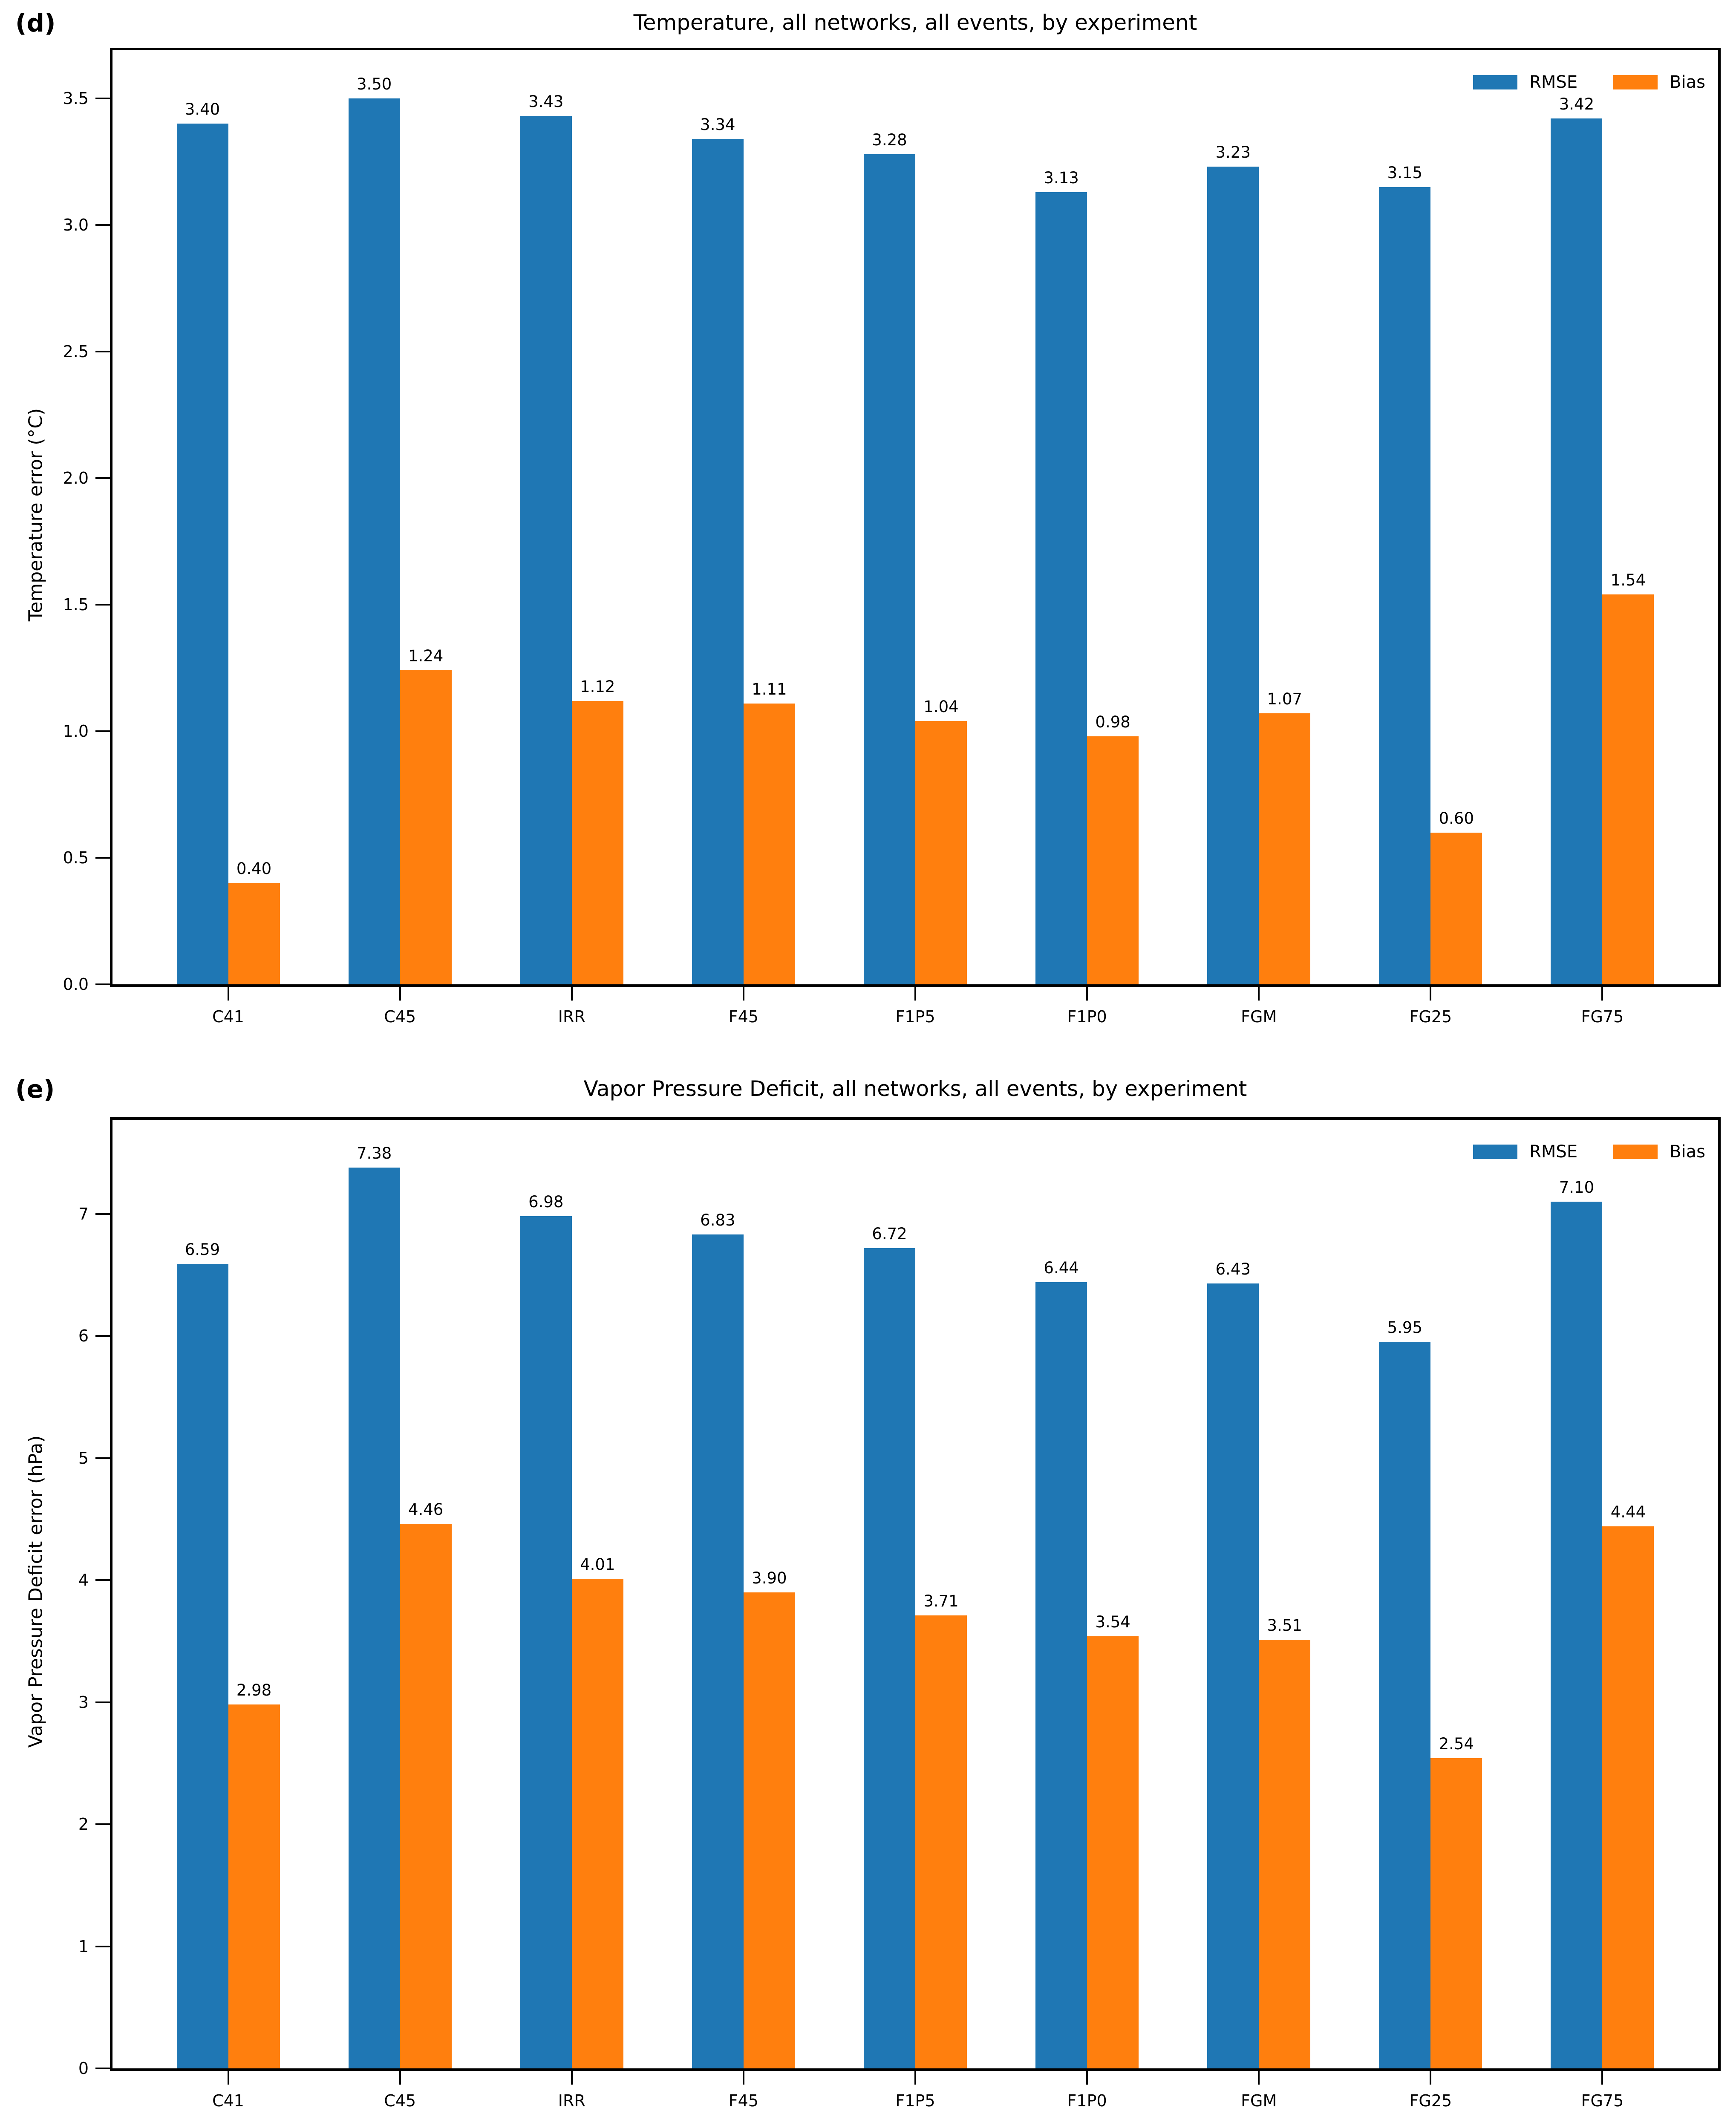  Describe the element at coordinates (1602, 2100) in the screenshot. I see `x-tick-label: FG75` at that location.